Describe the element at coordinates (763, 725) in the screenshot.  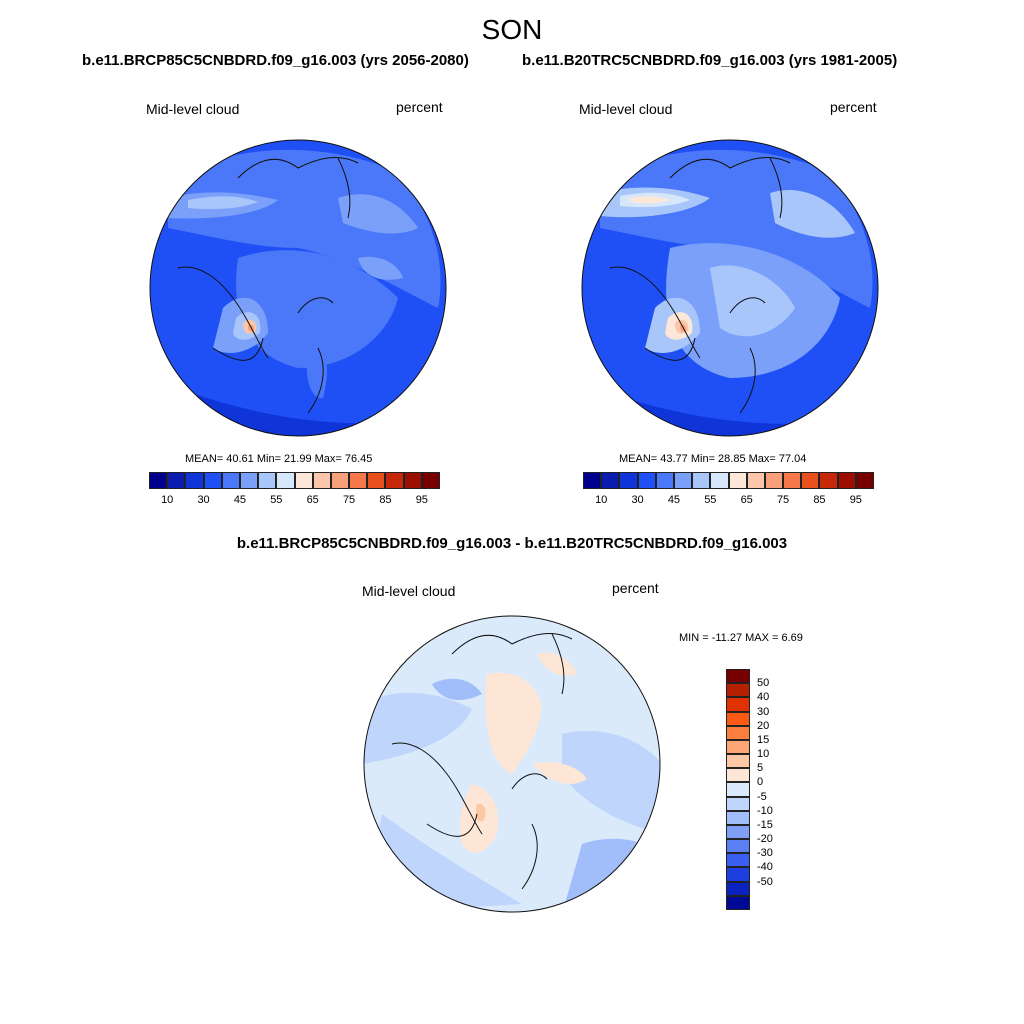
I see `colorbar-tick-label: 20` at that location.